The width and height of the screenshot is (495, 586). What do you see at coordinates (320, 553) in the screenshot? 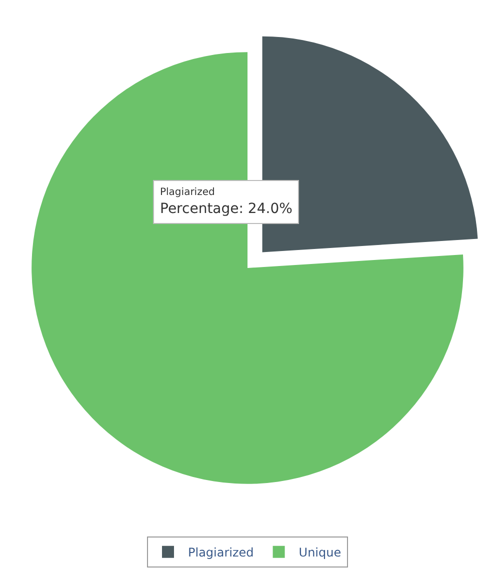
I see `legend-label: Unique` at bounding box center [320, 553].